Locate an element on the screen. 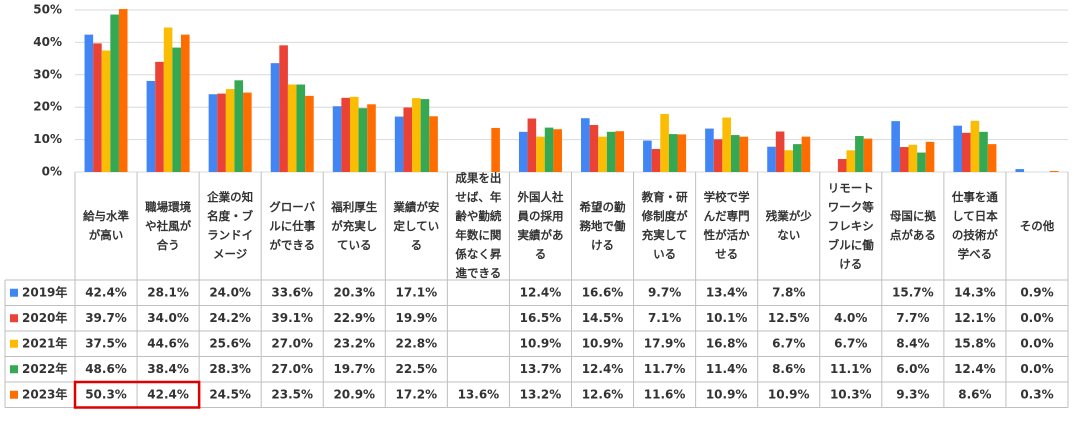 The height and width of the screenshot is (422, 1074). value-label: 17.2% is located at coordinates (417, 394).